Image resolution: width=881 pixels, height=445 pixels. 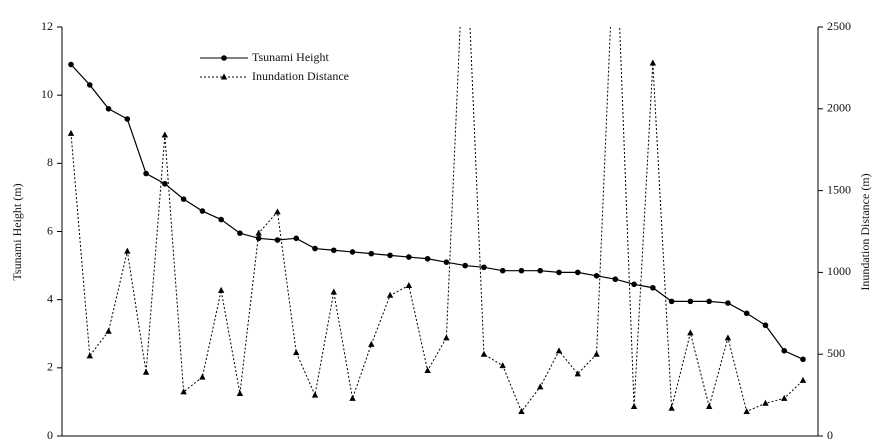 What do you see at coordinates (50, 435) in the screenshot?
I see `y-tick-label: 0` at bounding box center [50, 435].